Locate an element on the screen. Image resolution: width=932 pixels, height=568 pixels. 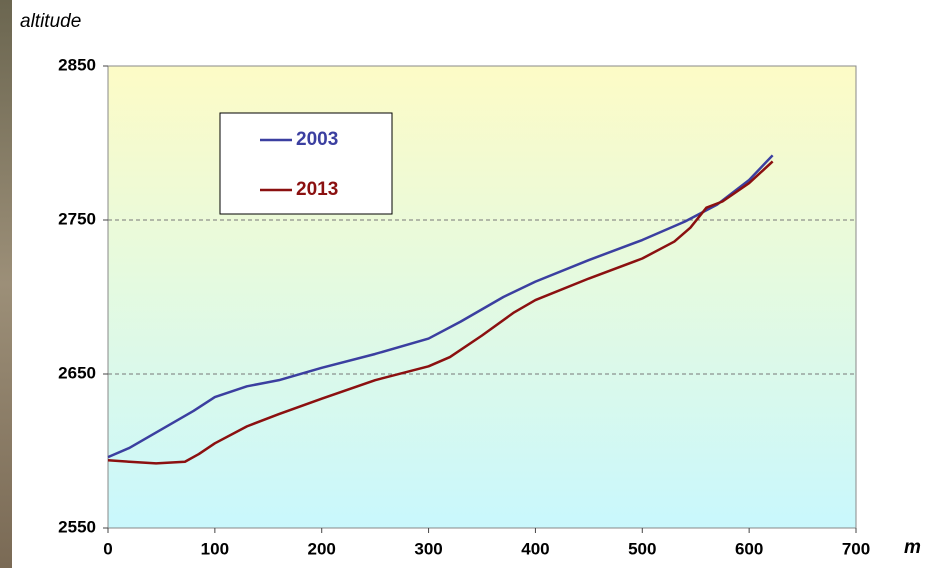
legend-label: 2013 is located at coordinates (317, 189).